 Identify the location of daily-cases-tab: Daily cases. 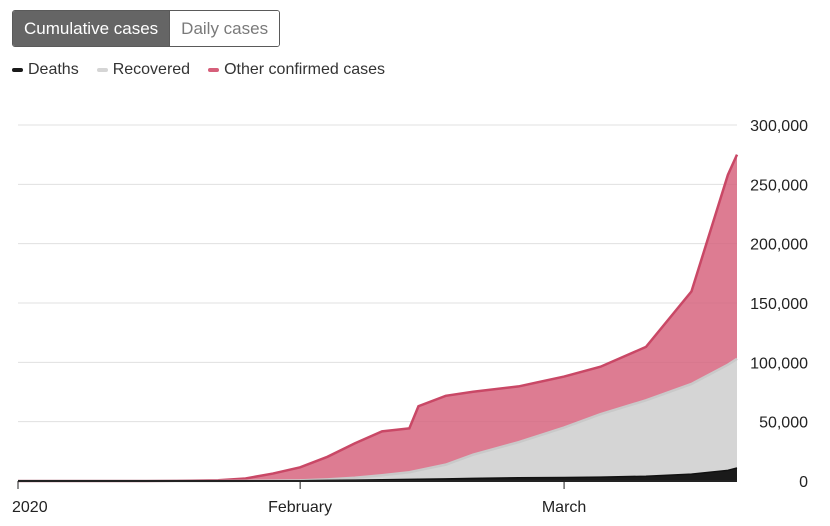
(224, 28).